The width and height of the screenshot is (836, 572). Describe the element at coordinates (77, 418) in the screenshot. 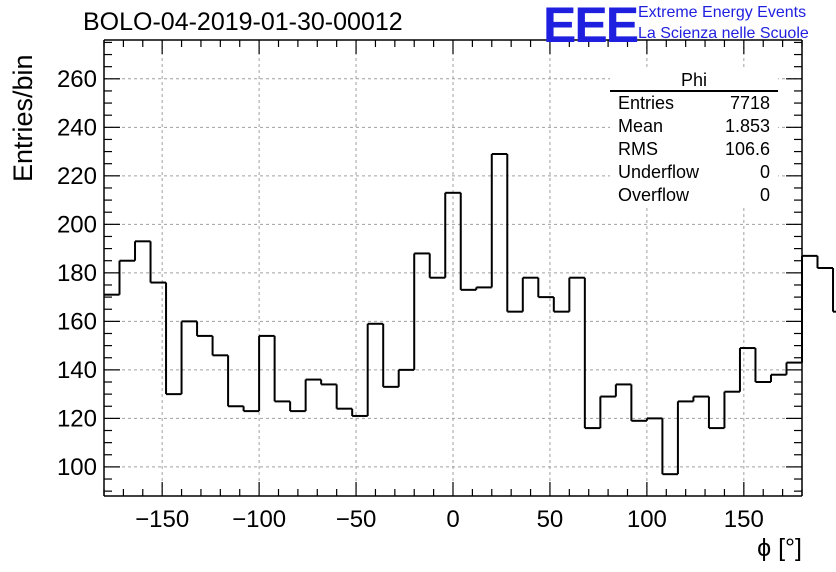

I see `y-tick-label: 120` at that location.